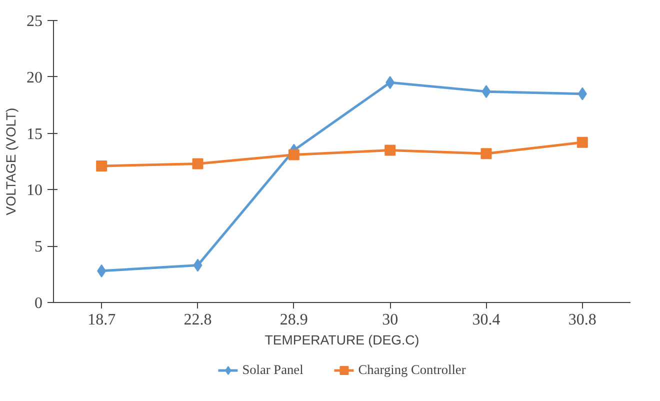 The height and width of the screenshot is (401, 660). Describe the element at coordinates (198, 320) in the screenshot. I see `x-tick-label: 22.8` at that location.